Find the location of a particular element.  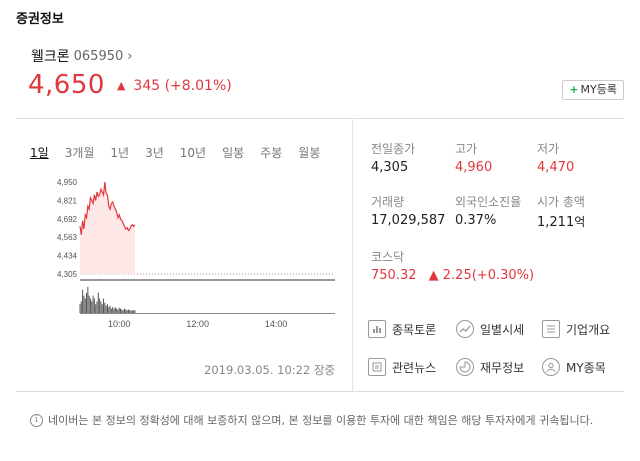

y-tick-label: 4,305 is located at coordinates (67, 274).